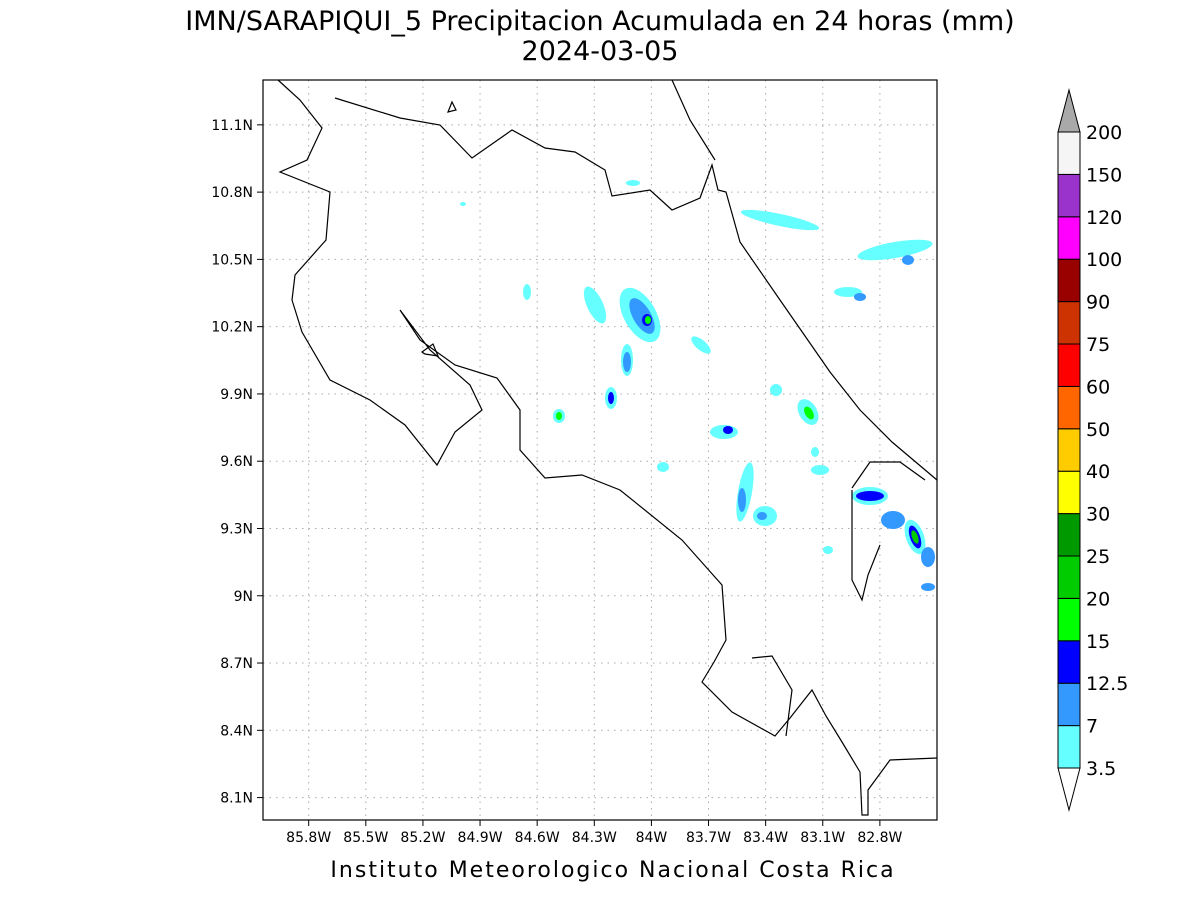 The image size is (1200, 904). What do you see at coordinates (422, 838) in the screenshot?
I see `x-tick-label: 85.2W` at bounding box center [422, 838].